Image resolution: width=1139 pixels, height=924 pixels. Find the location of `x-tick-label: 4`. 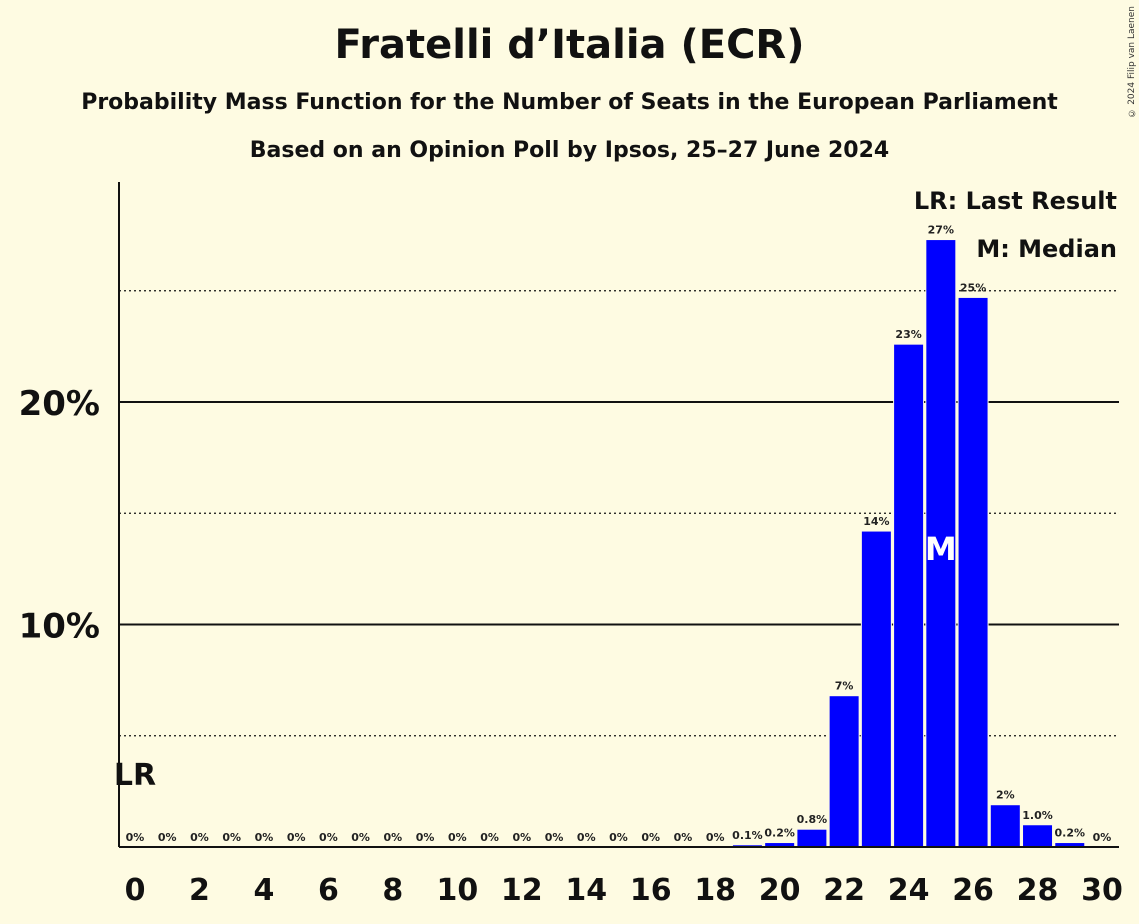

x-tick-label: 4 is located at coordinates (263, 890).